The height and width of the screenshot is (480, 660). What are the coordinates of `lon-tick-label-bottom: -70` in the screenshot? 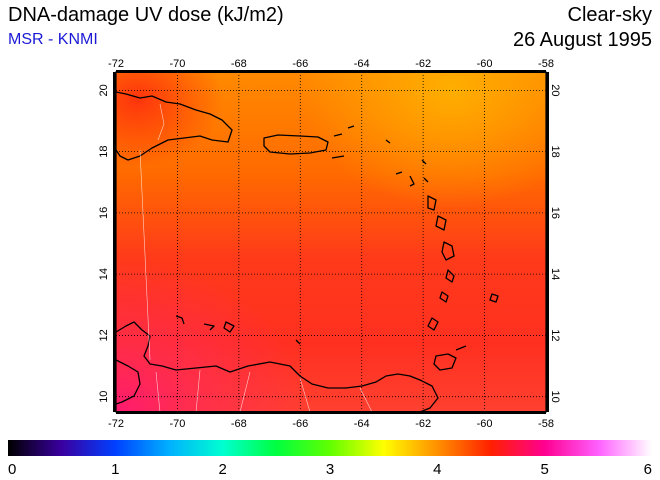 It's located at (177, 424).